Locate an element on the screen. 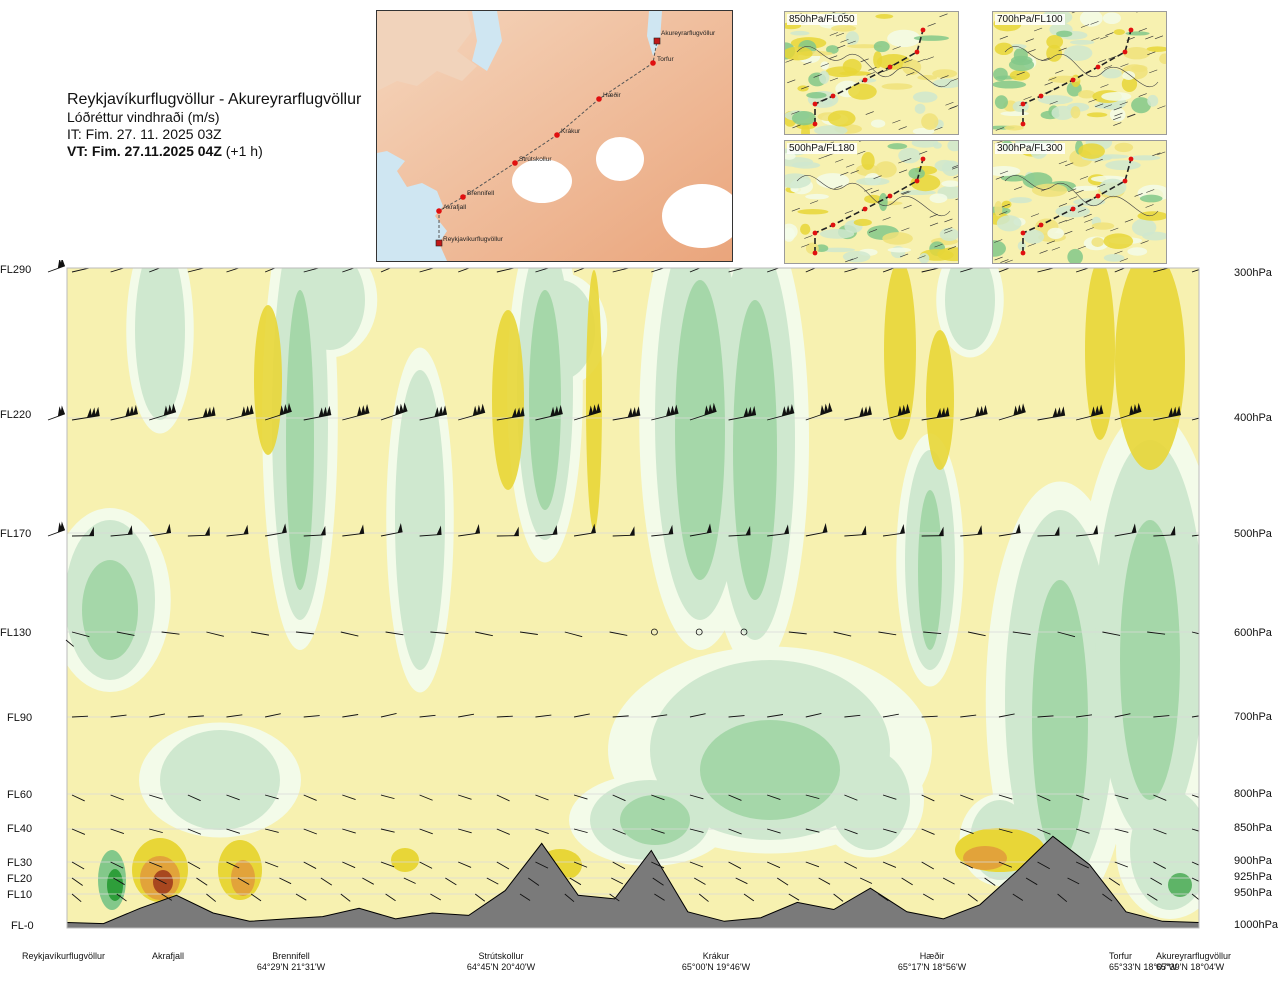 The image size is (1280, 981). thumb-300: 300hPa/FL300 is located at coordinates (1079, 202).